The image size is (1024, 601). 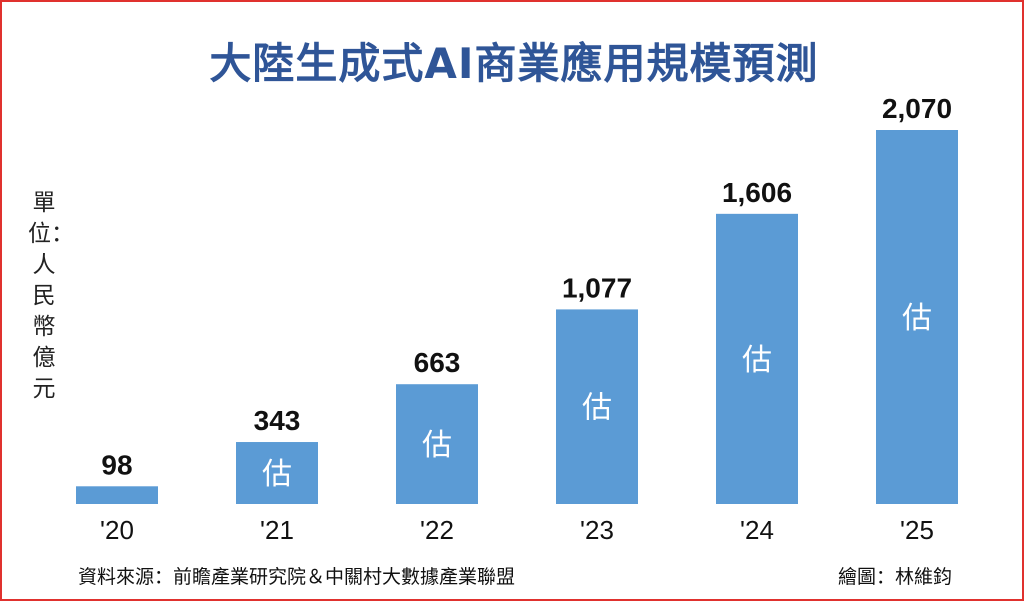 What do you see at coordinates (277, 530) in the screenshot?
I see `x-tick-label-1: '21` at bounding box center [277, 530].